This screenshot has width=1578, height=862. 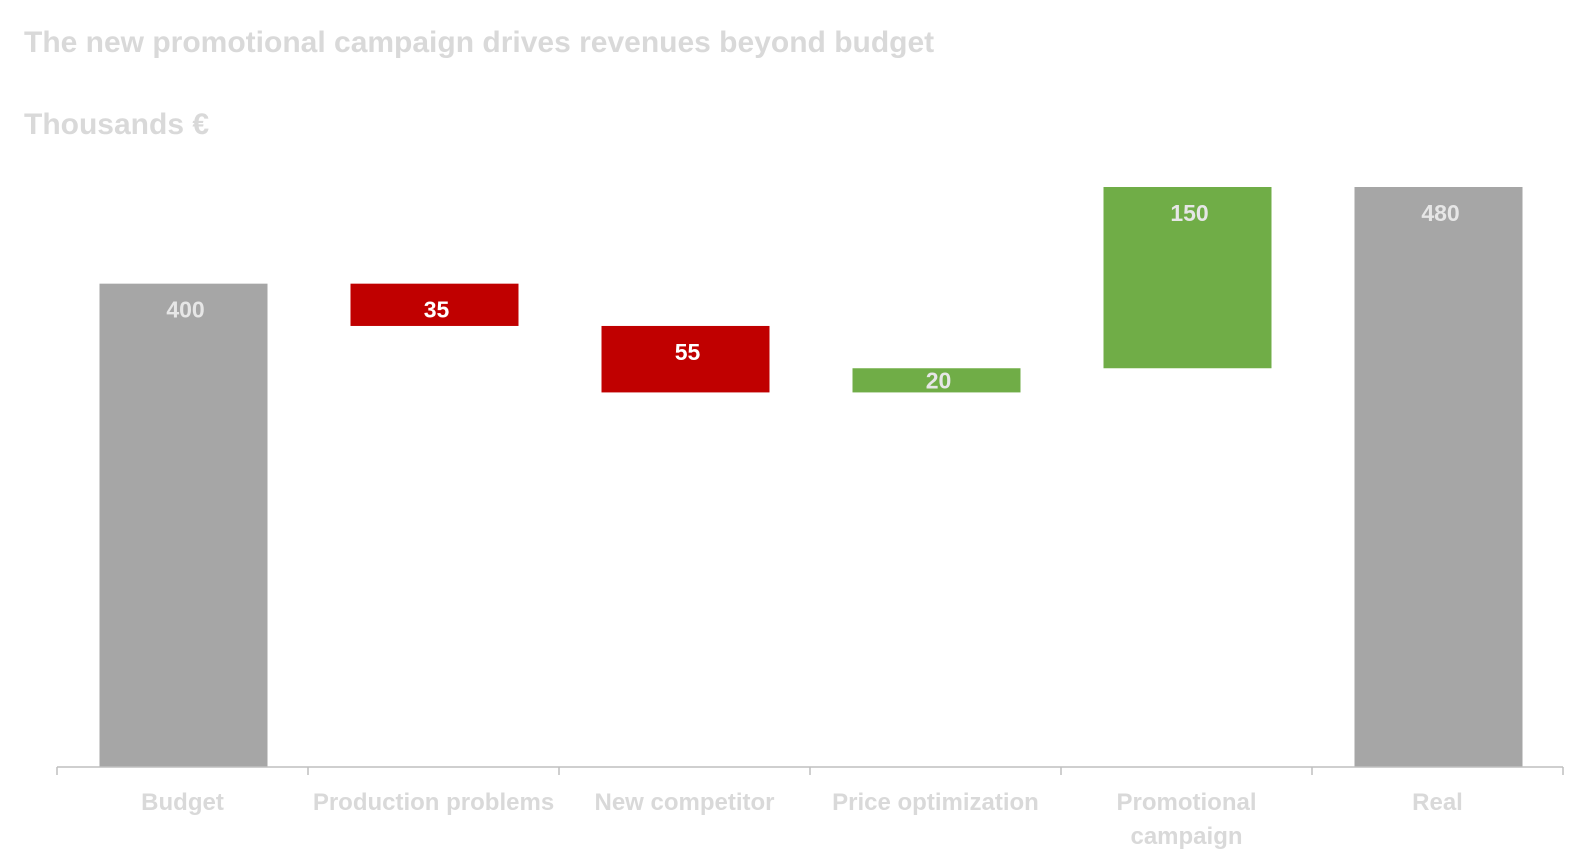 I want to click on data-label: 20, so click(x=939, y=380).